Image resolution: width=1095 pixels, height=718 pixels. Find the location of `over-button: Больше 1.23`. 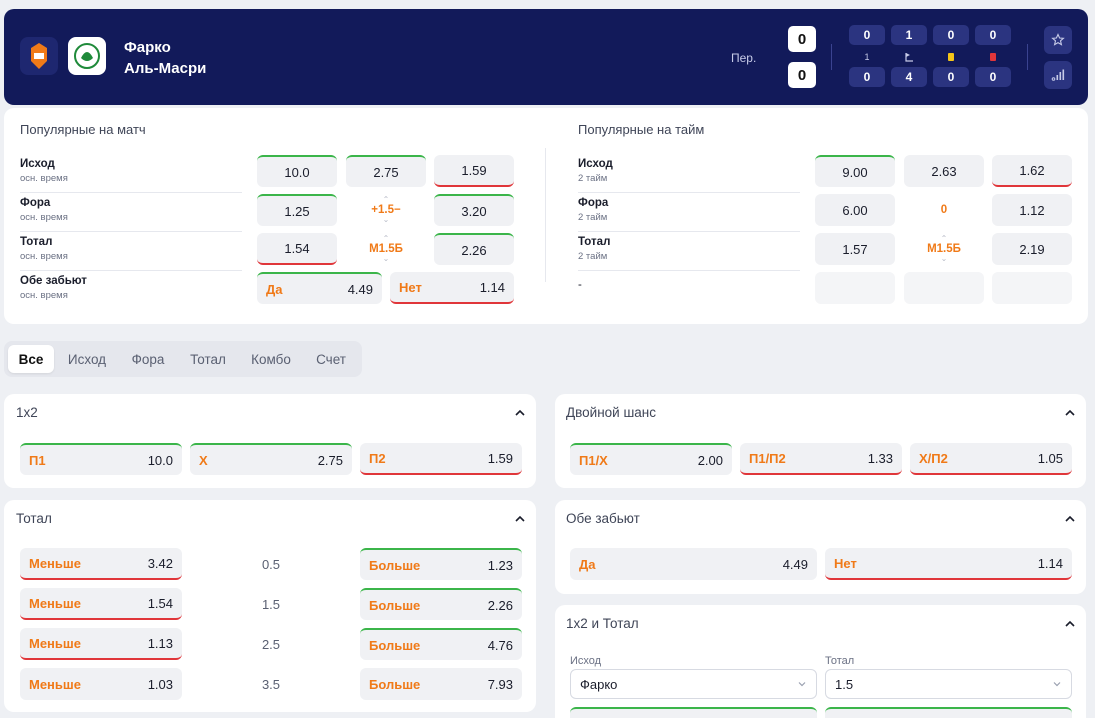

over-button: Больше 1.23 is located at coordinates (441, 564).